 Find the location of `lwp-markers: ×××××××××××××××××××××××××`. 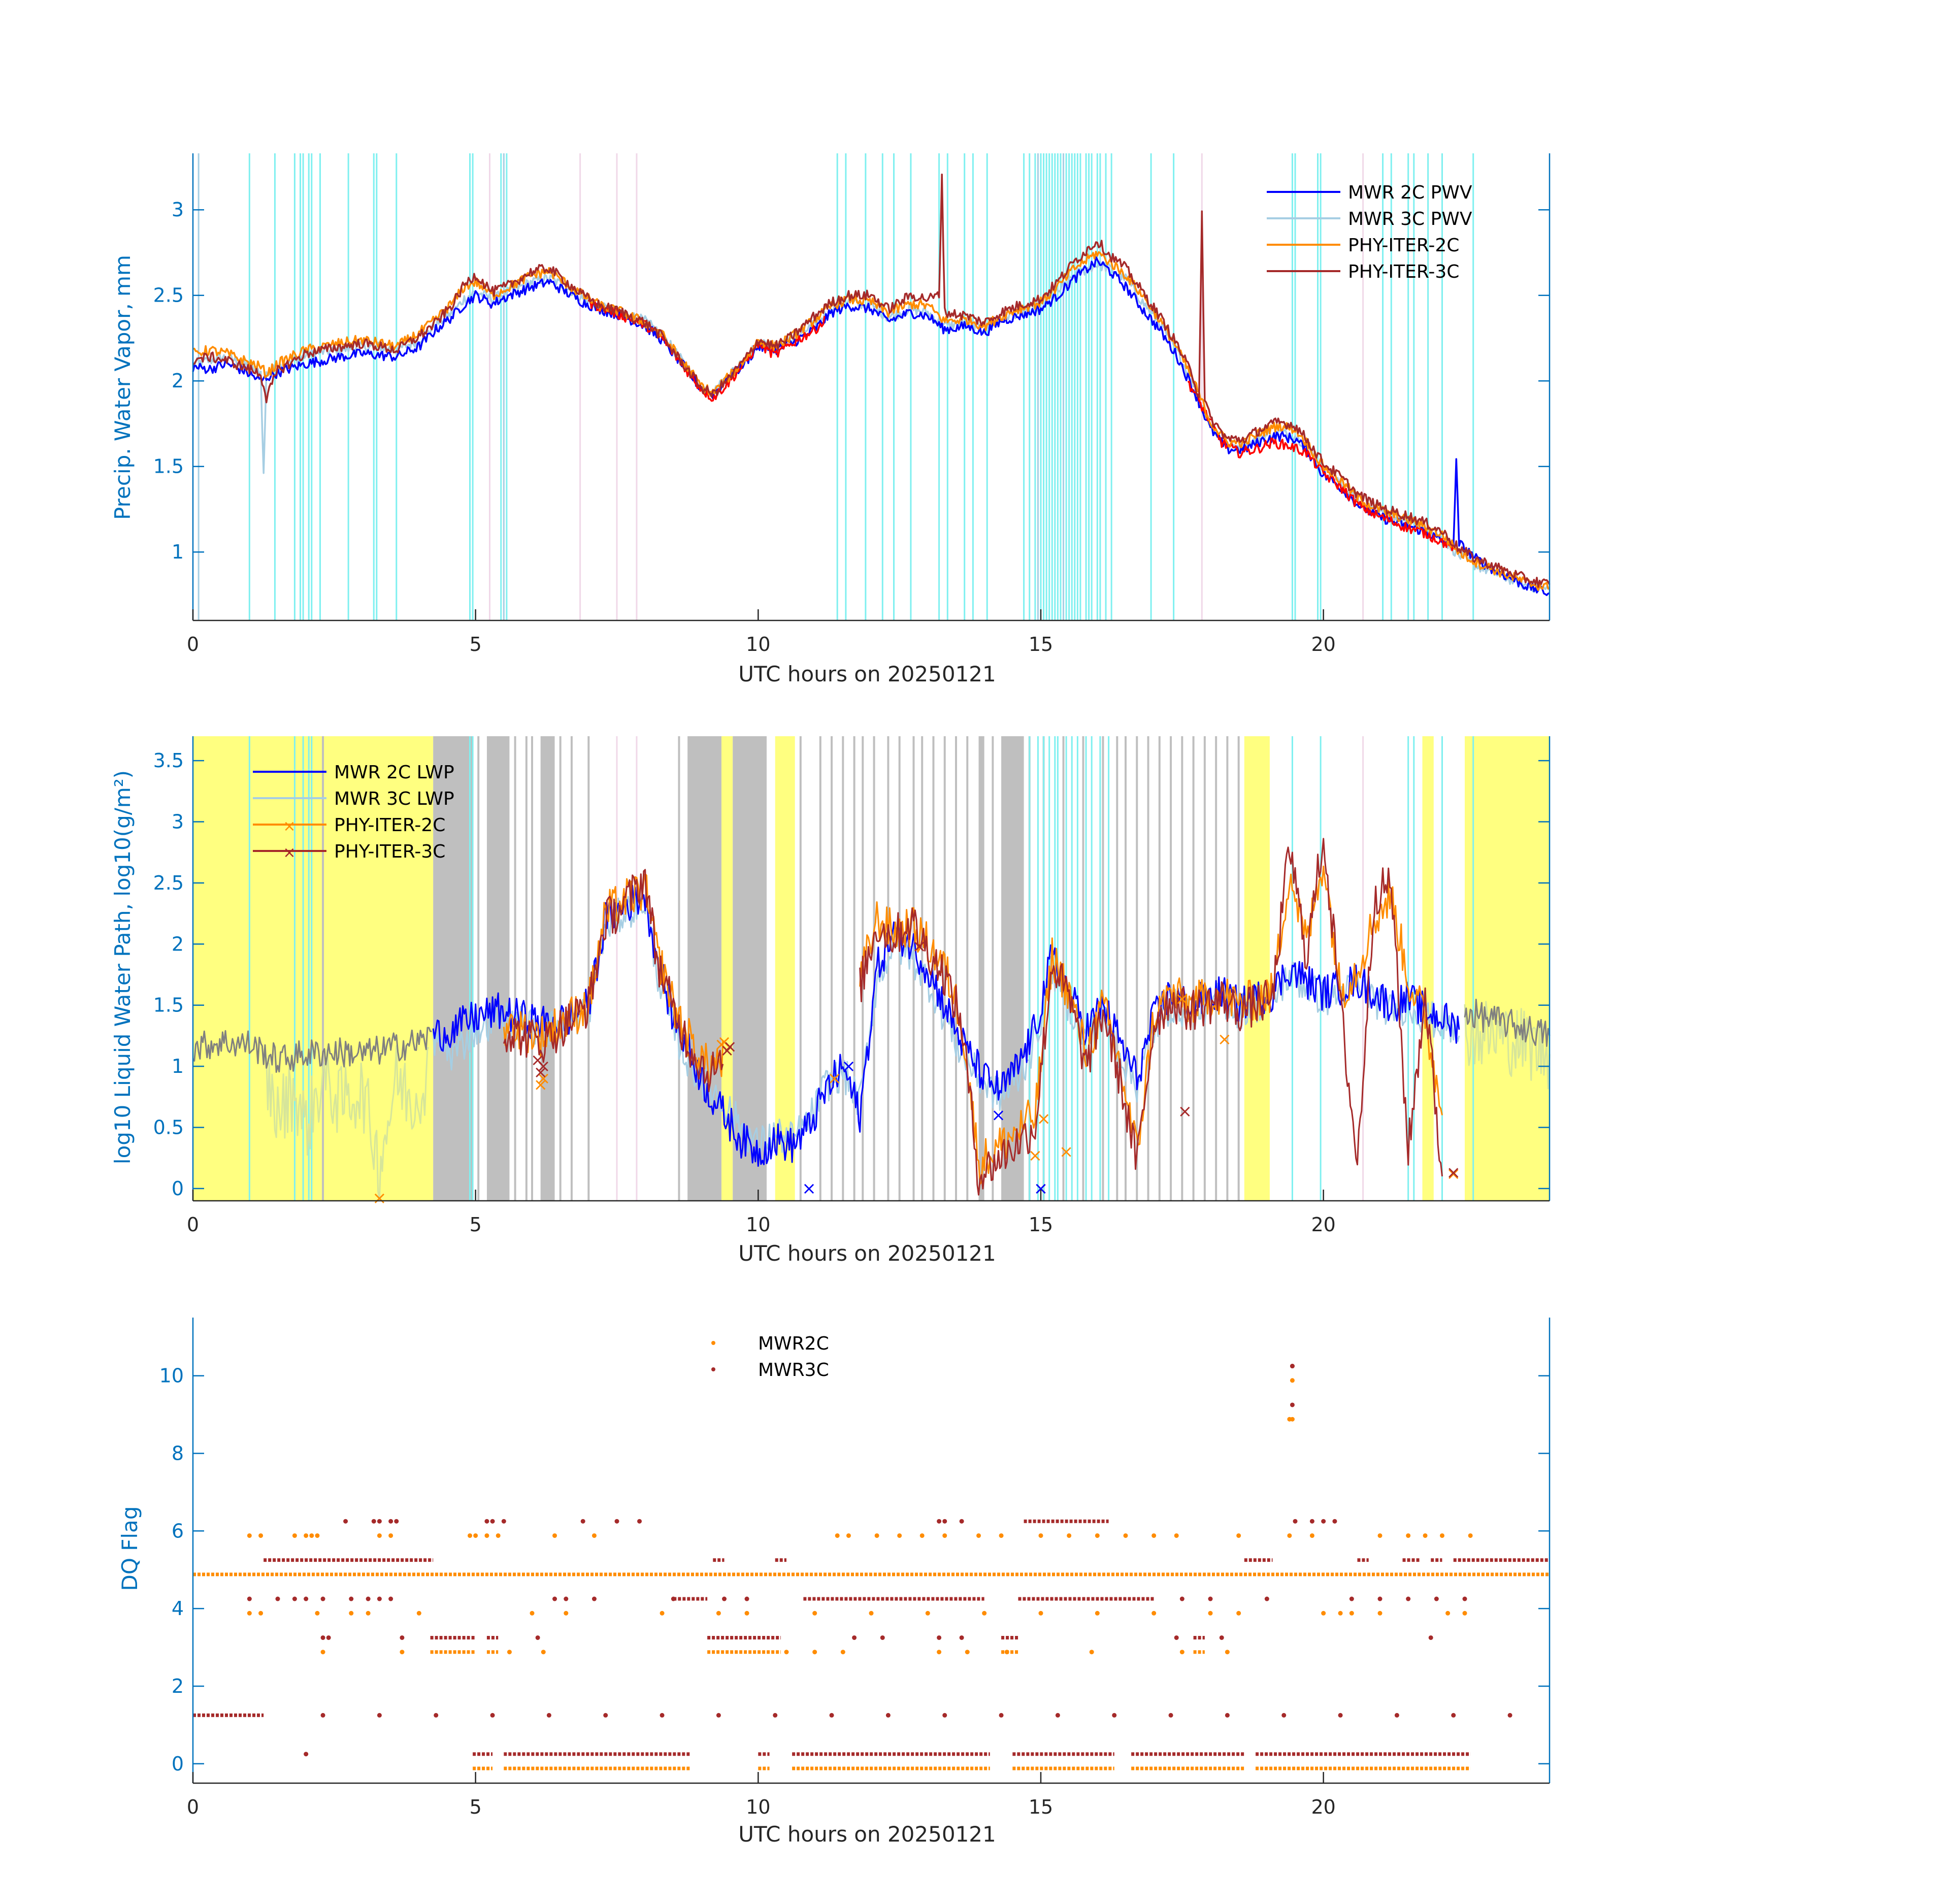

lwp-markers: ××××××××××××××××××××××××× is located at coordinates (916, 1072).